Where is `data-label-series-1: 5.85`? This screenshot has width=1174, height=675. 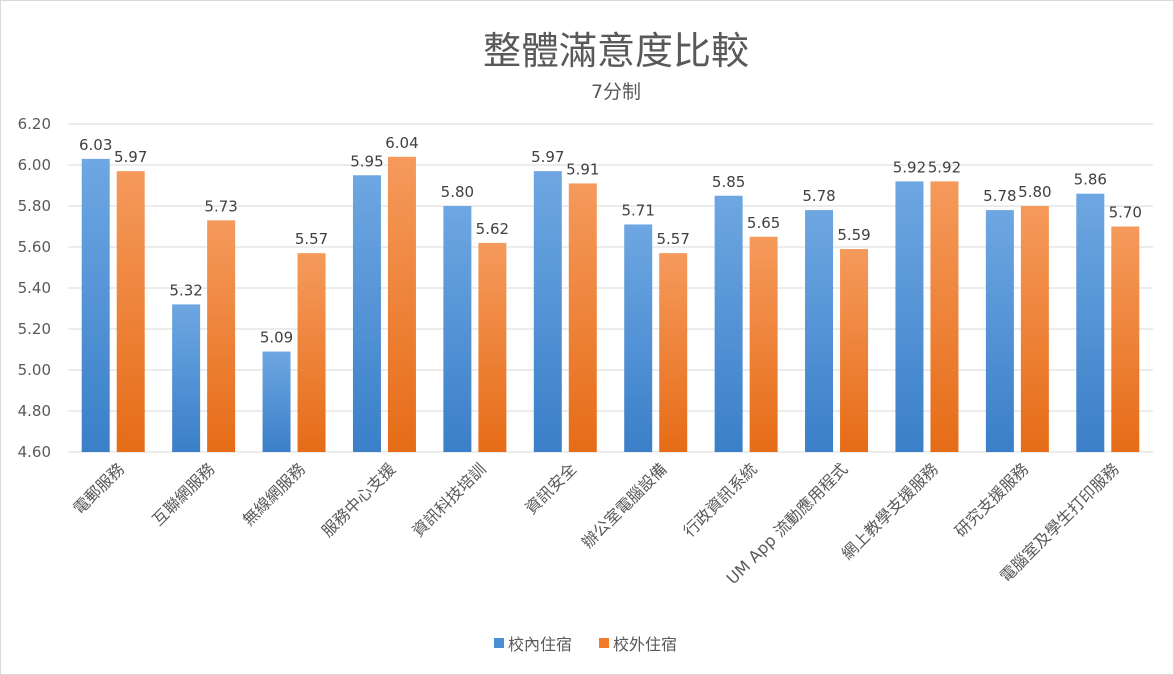
data-label-series-1: 5.85 is located at coordinates (728, 182).